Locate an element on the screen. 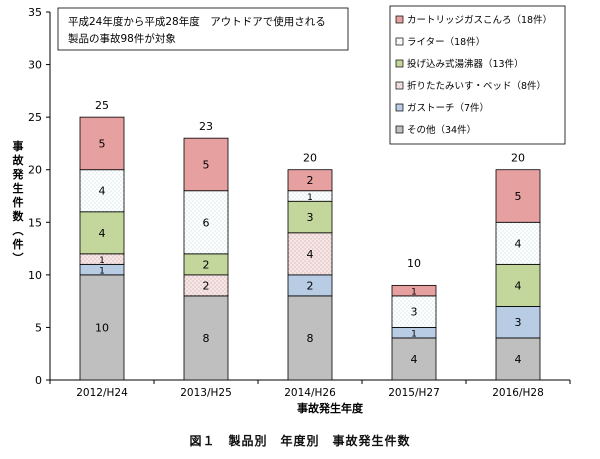  bar-segment-label: 6 is located at coordinates (206, 222).